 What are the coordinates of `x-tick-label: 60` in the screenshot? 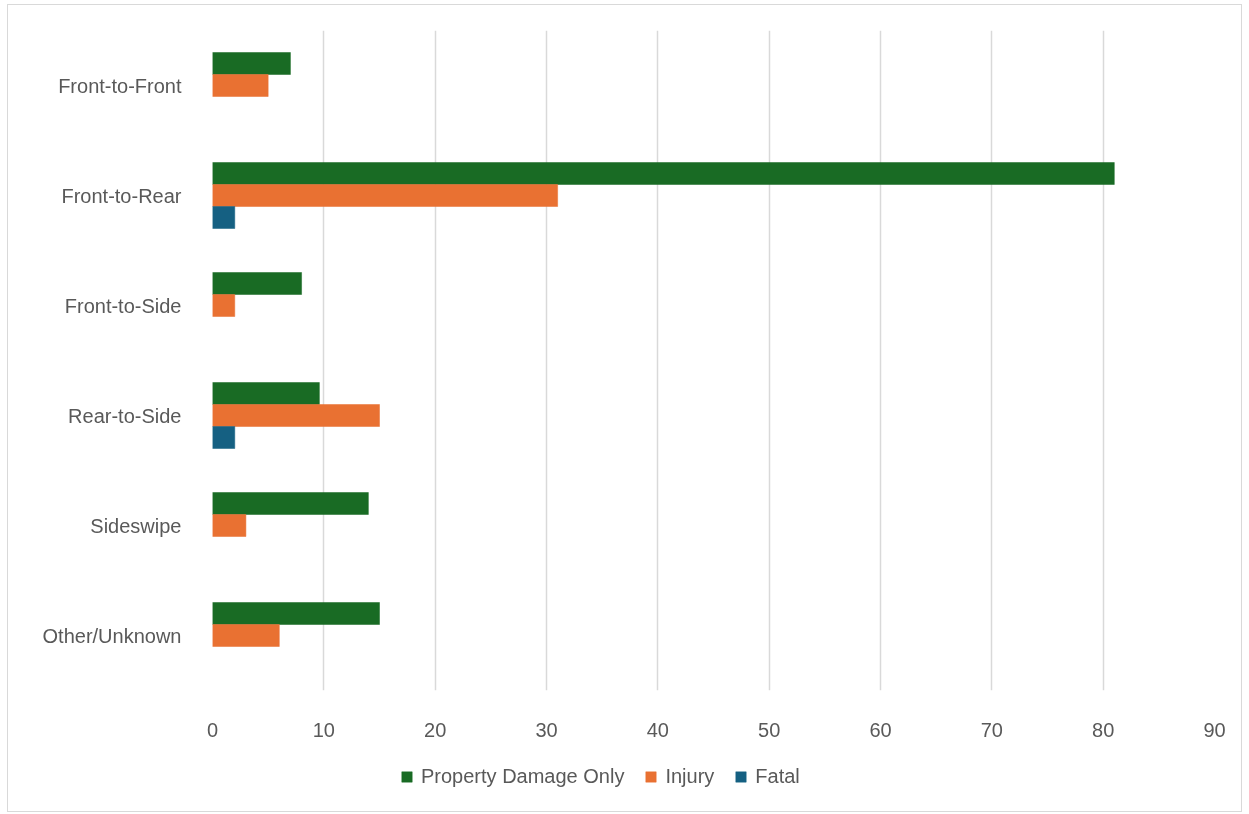 It's located at (880, 729).